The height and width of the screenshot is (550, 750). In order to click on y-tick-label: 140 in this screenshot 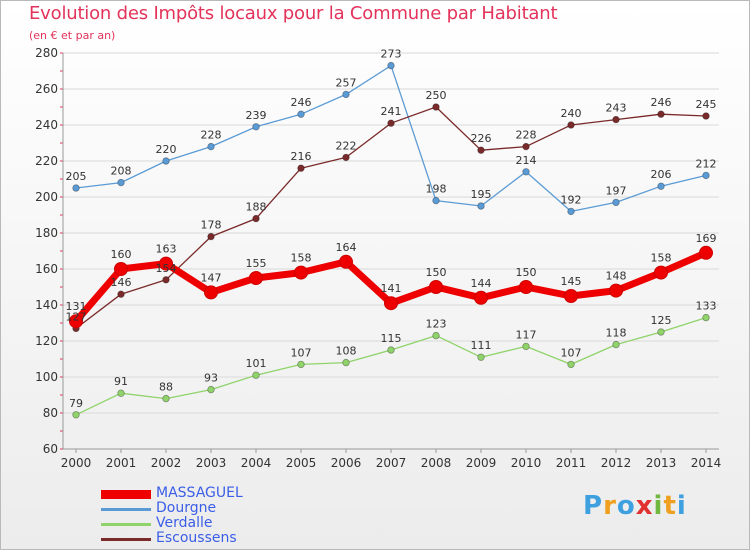, I will do `click(46, 305)`.